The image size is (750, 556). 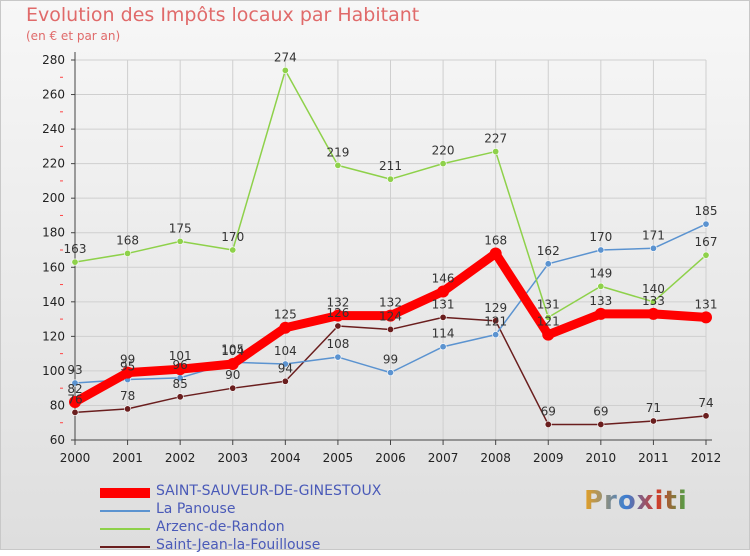 What do you see at coordinates (337, 315) in the screenshot?
I see `data-point-saint-sauveur-de-ginestoux-2005` at bounding box center [337, 315].